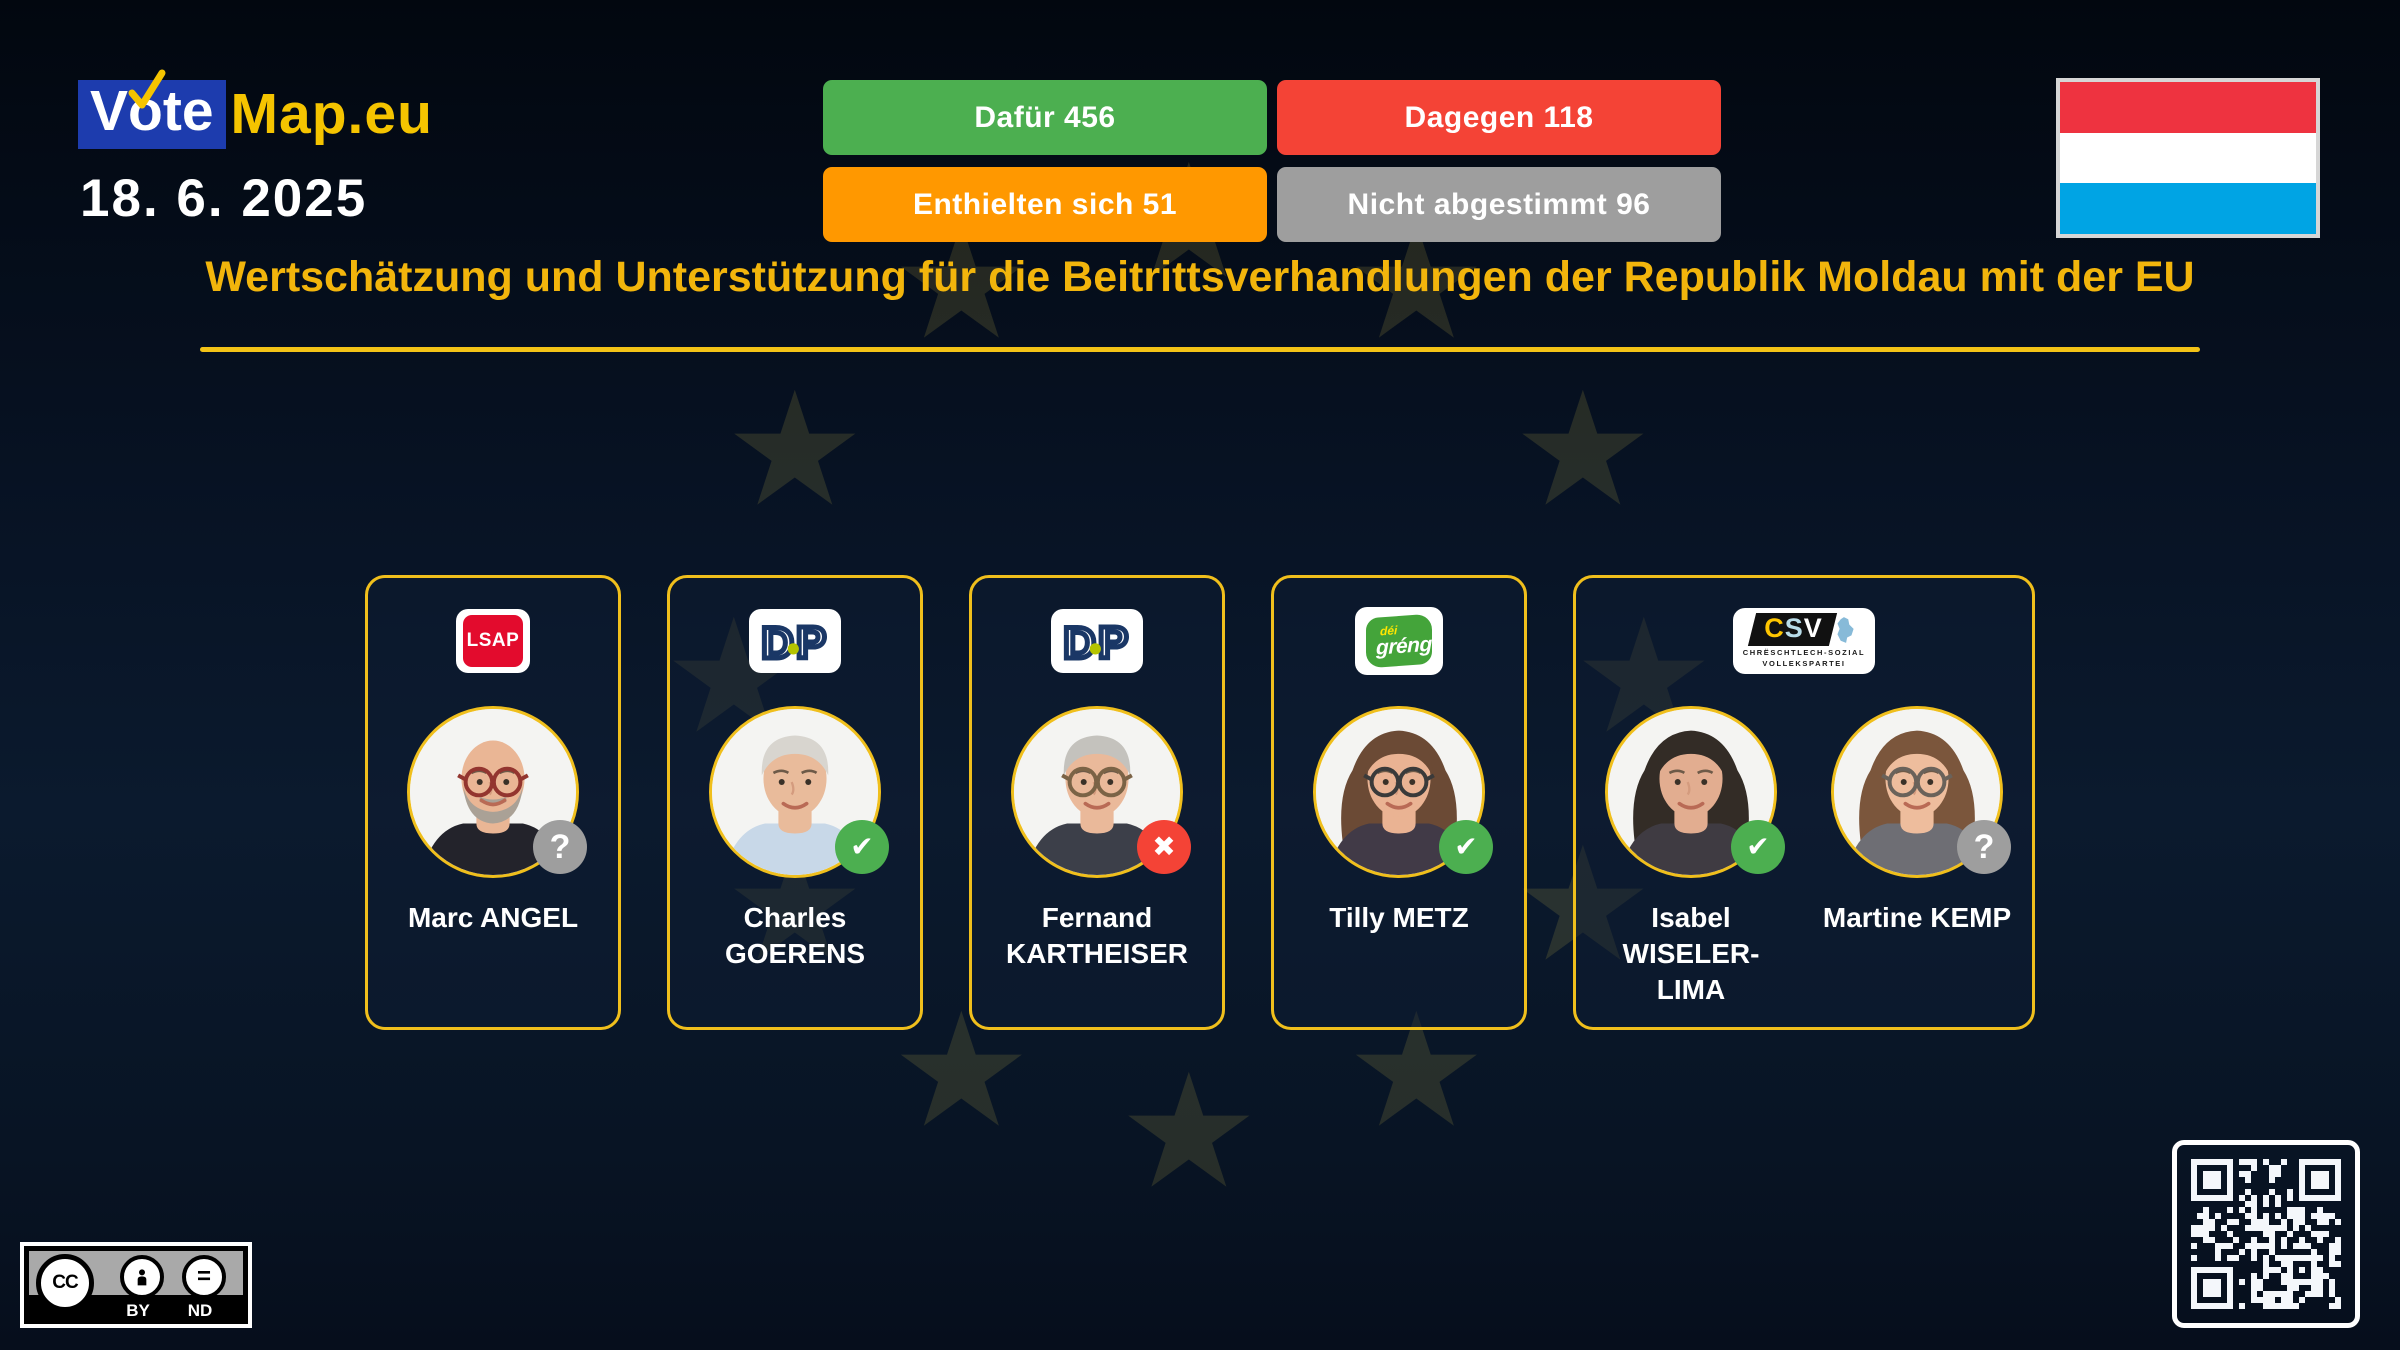 The height and width of the screenshot is (1350, 2400). Describe the element at coordinates (1399, 917) in the screenshot. I see `mep-name: Tilly METZ` at that location.